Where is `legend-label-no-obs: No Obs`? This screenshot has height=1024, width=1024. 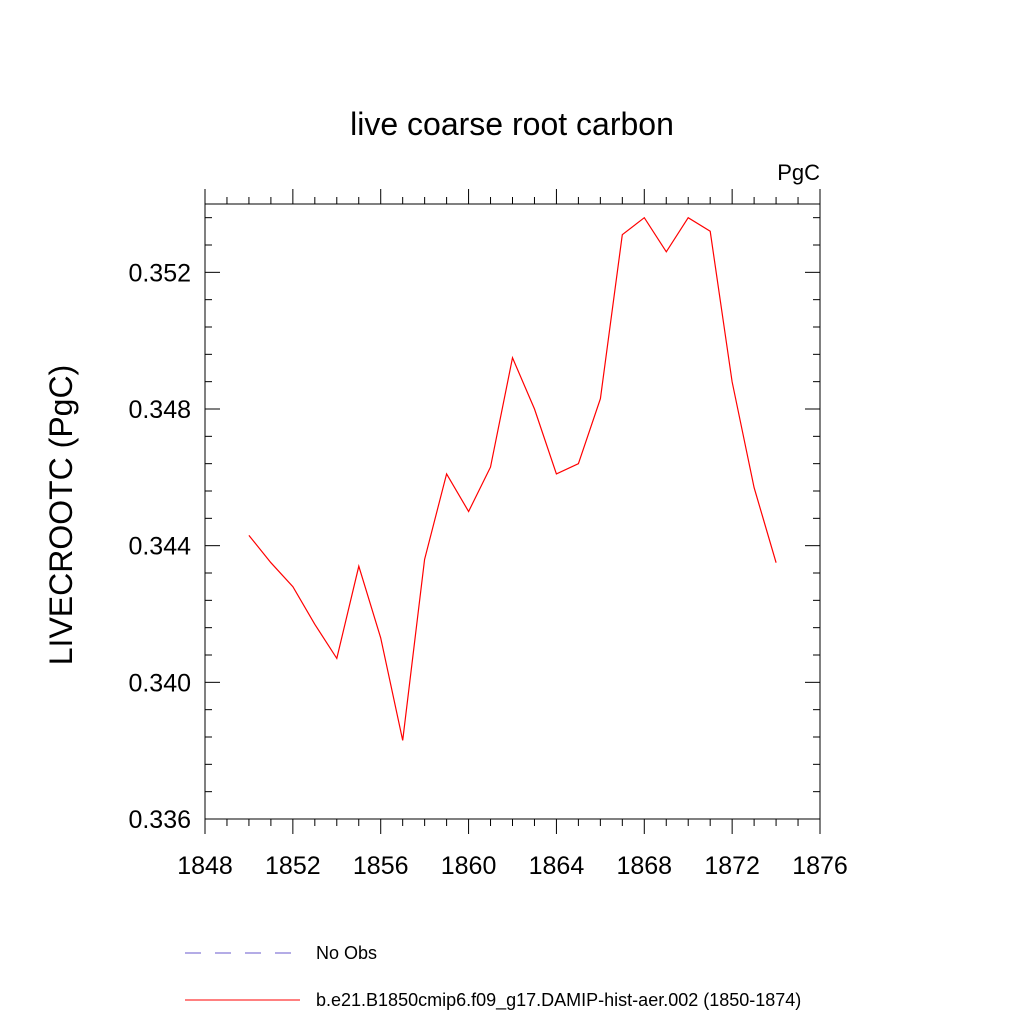 legend-label-no-obs: No Obs is located at coordinates (346, 953).